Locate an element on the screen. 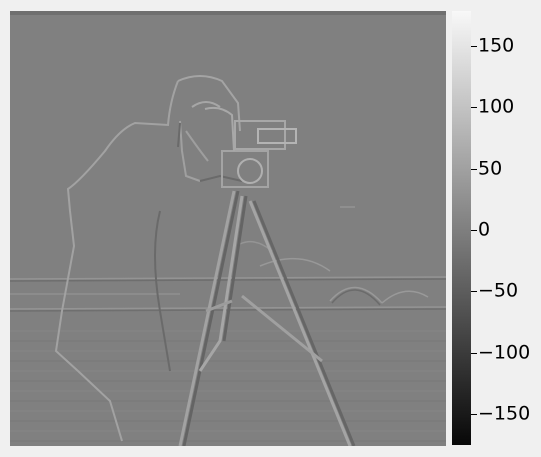  colorbar-tick-label: 50 is located at coordinates (490, 168).